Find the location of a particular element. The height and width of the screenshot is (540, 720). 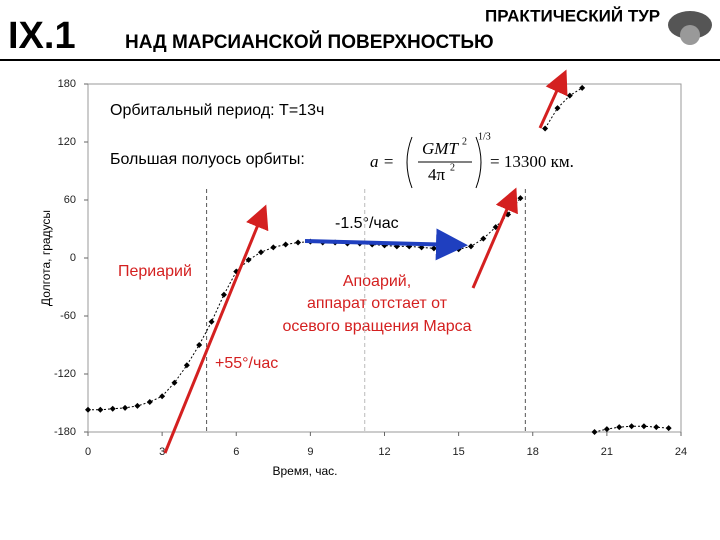

formula: GMT is located at coordinates (440, 148).